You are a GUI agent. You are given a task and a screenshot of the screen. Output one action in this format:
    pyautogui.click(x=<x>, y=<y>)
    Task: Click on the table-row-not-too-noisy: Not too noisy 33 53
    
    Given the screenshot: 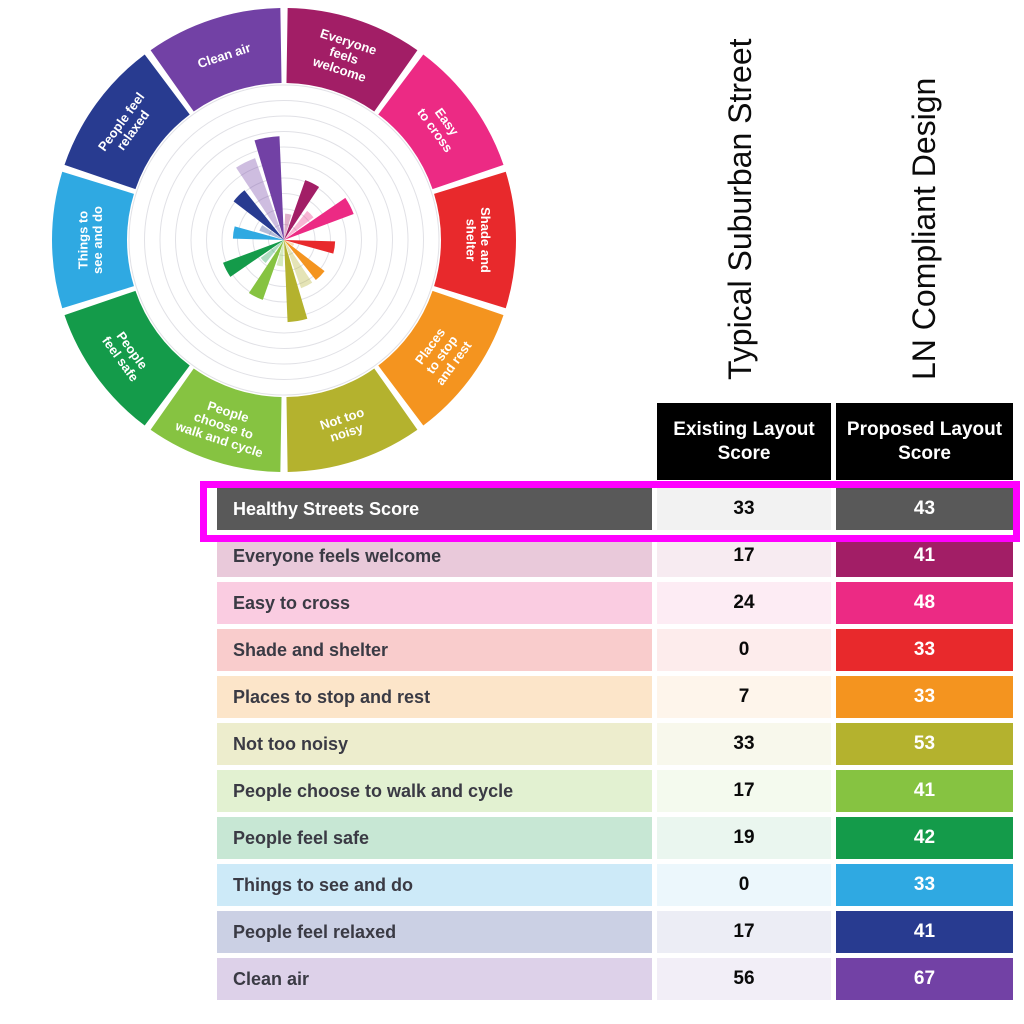 What is the action you would take?
    pyautogui.click(x=615, y=744)
    